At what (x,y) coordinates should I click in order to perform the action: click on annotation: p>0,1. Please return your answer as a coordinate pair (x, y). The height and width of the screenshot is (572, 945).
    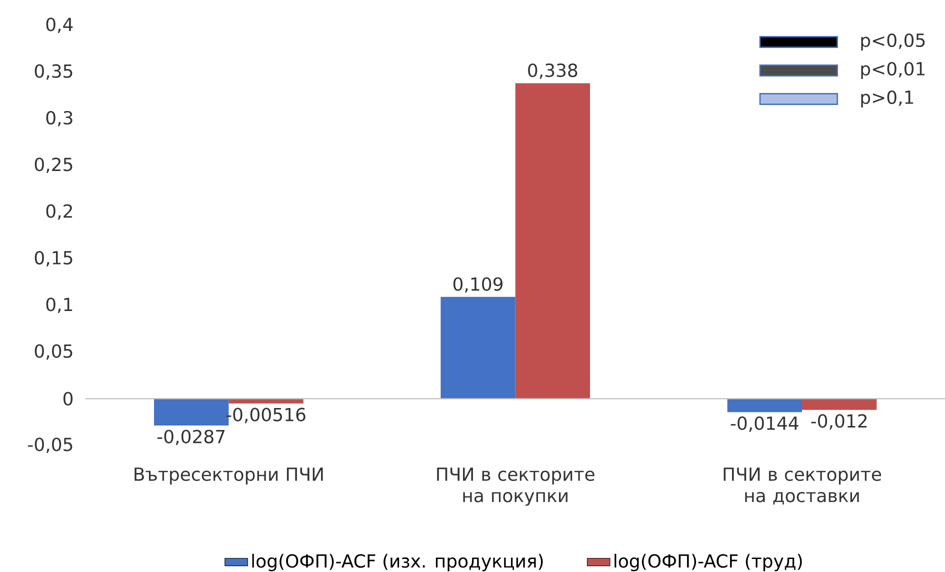
    Looking at the image, I should click on (887, 99).